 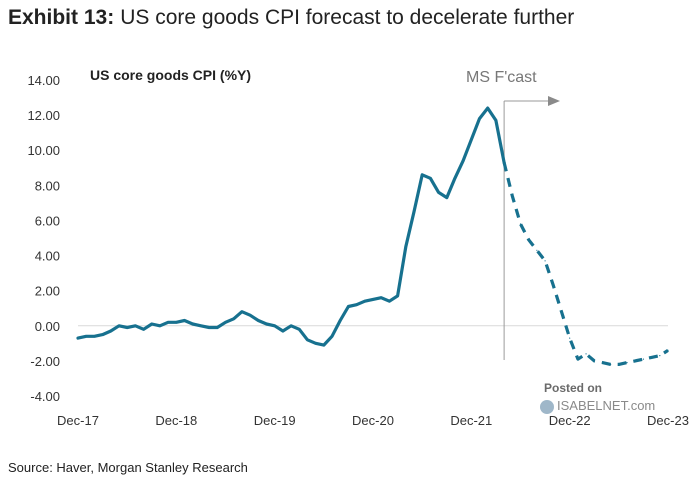 I want to click on y-tick-label: 8.00, so click(x=47, y=185).